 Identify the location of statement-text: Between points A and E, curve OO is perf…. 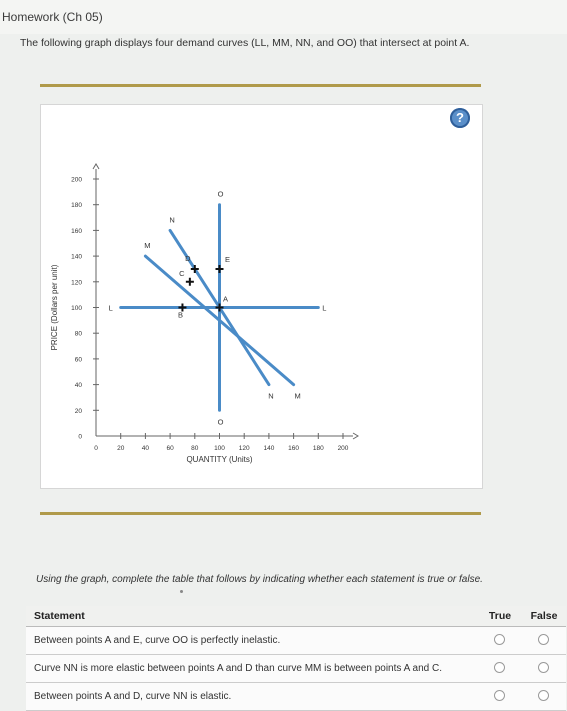
(252, 640).